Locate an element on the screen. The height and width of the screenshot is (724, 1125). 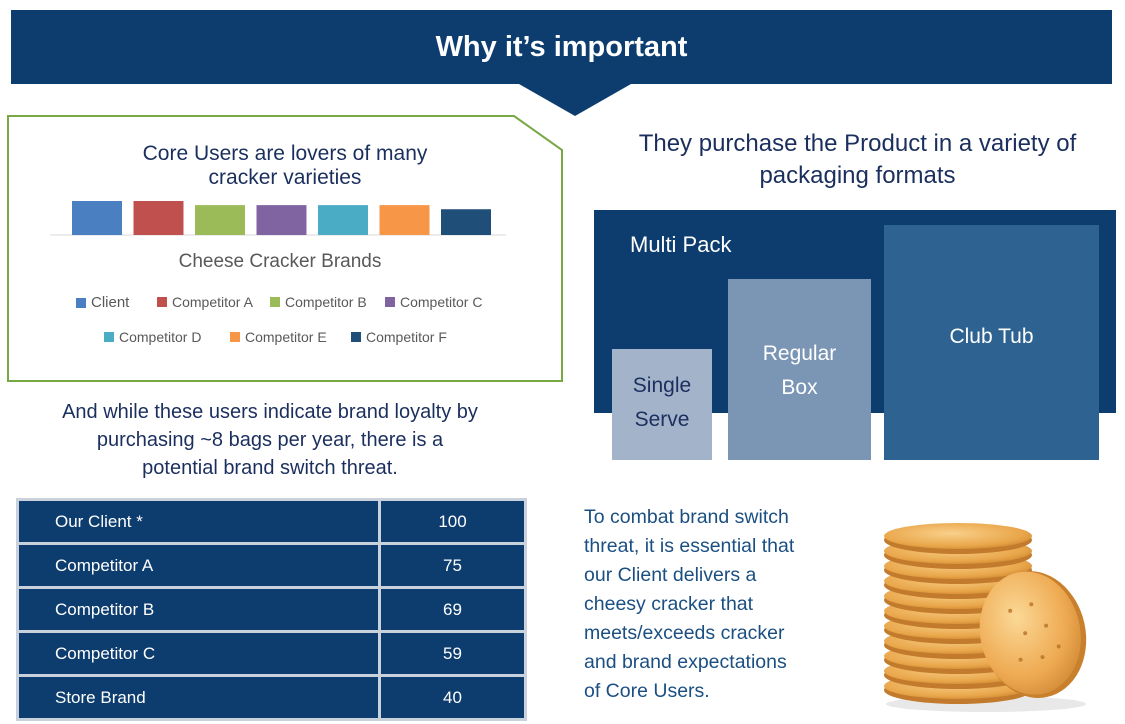
legend-label: Competitor F is located at coordinates (406, 337).